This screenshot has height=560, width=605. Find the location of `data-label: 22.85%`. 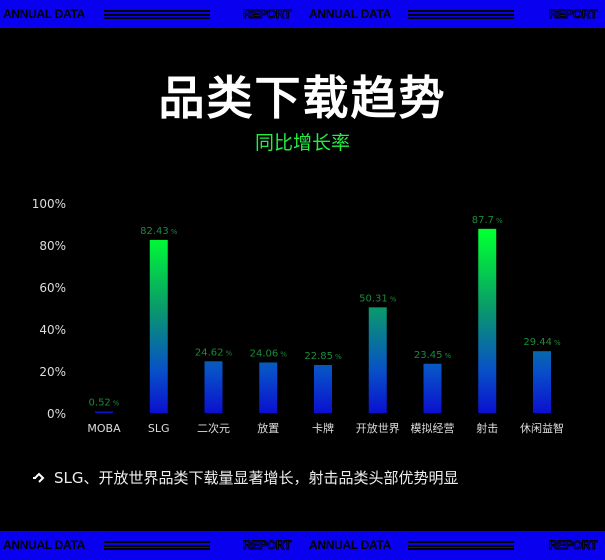

data-label: 22.85% is located at coordinates (323, 356).